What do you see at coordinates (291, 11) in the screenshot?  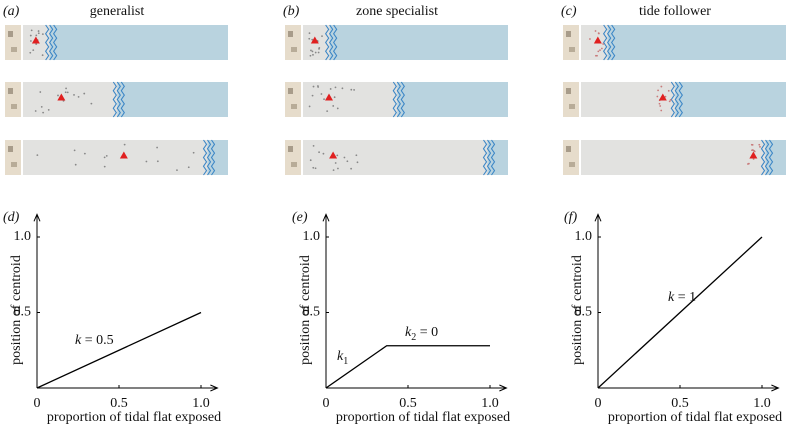 I see `panel-label: (b)` at bounding box center [291, 11].